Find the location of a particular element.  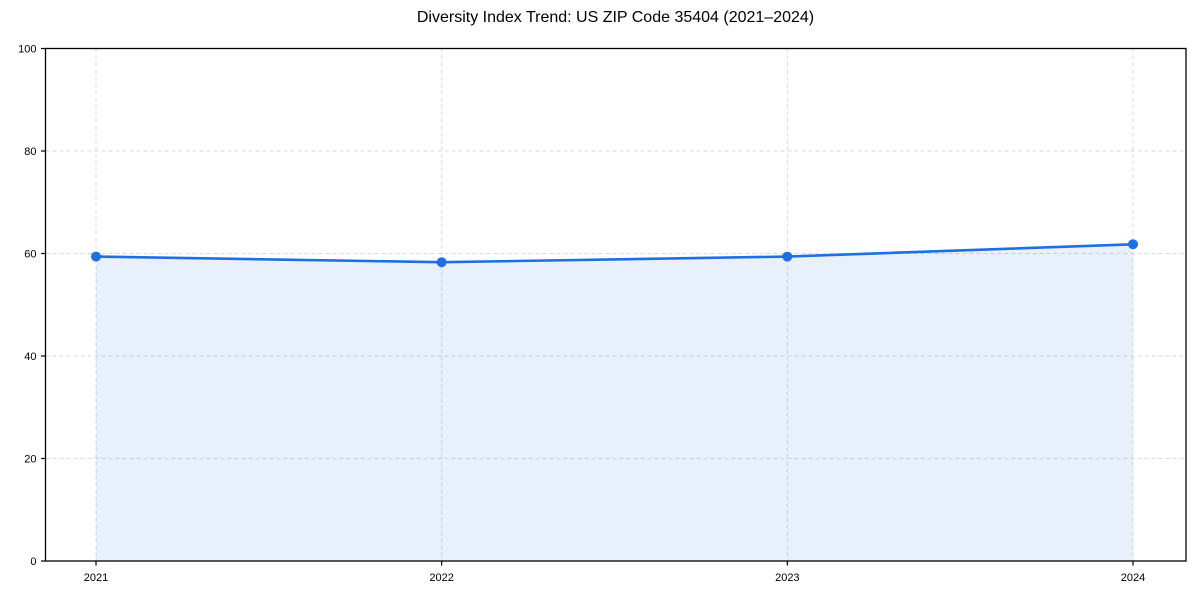

x-tick-label: 2023 is located at coordinates (787, 578).